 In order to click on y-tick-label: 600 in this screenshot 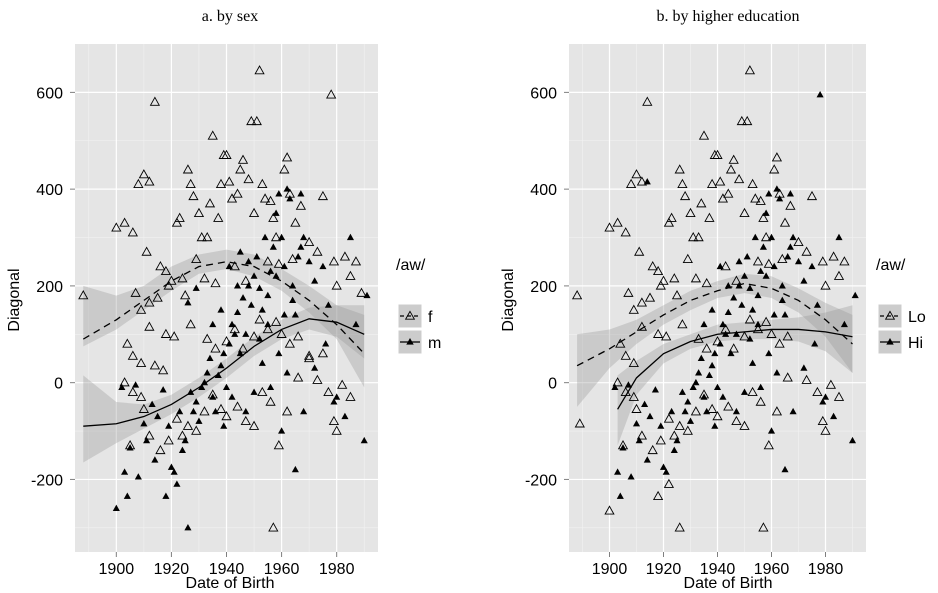, I will do `click(49, 93)`.